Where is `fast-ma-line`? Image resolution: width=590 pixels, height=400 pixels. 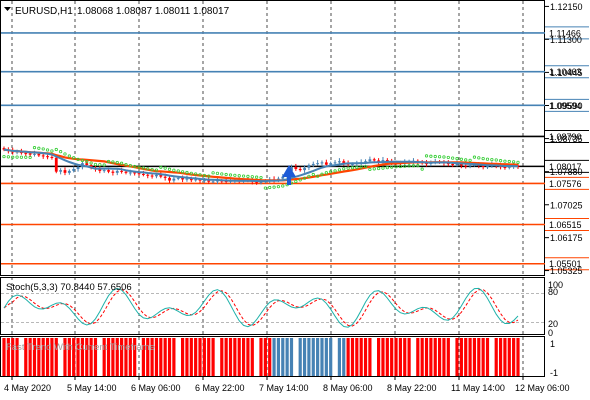
fast-ma-line is located at coordinates (261, 165).